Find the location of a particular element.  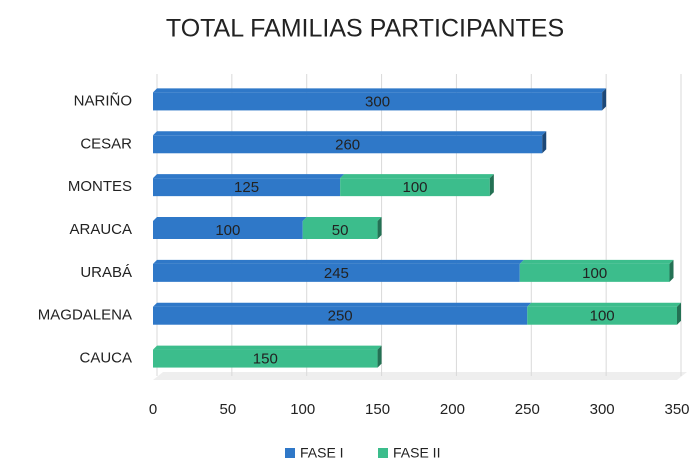

data-label: 50 is located at coordinates (340, 230).